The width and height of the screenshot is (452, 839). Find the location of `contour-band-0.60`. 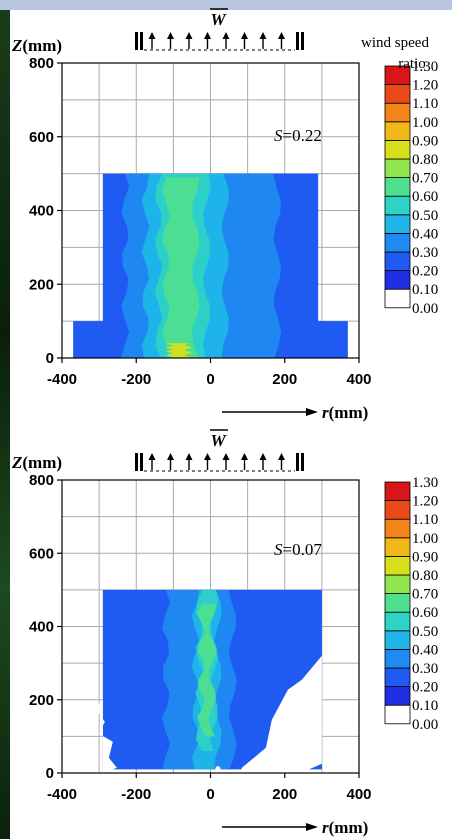

contour-band-0.60 is located at coordinates (180, 267).